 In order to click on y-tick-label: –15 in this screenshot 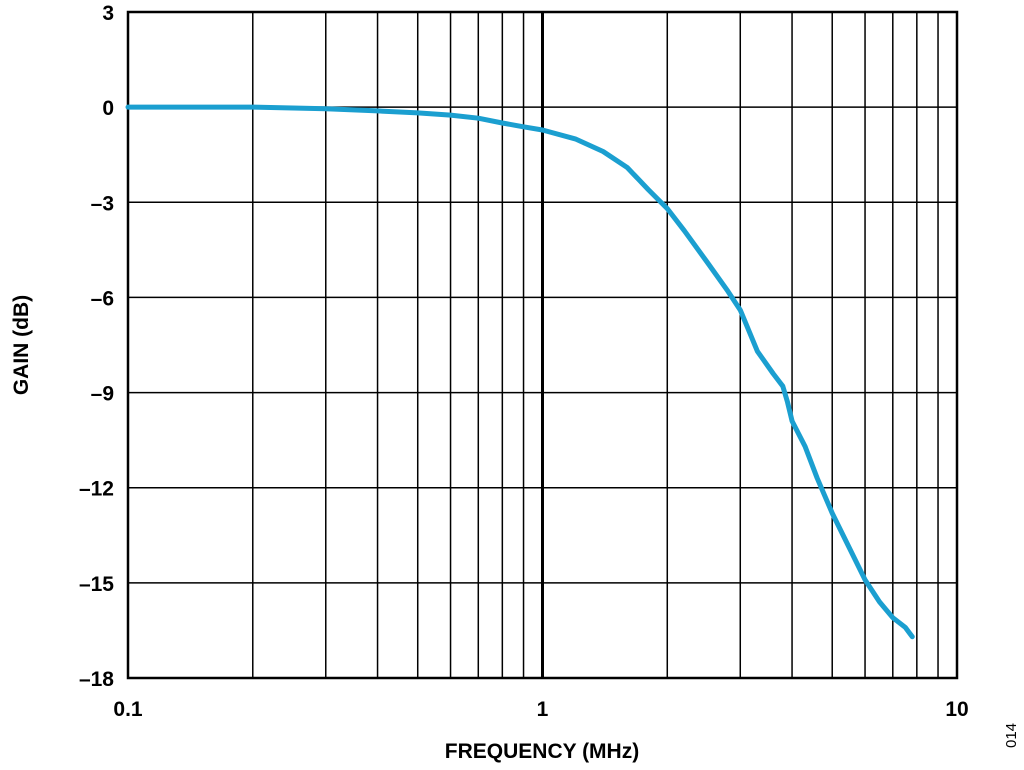, I will do `click(96, 584)`.